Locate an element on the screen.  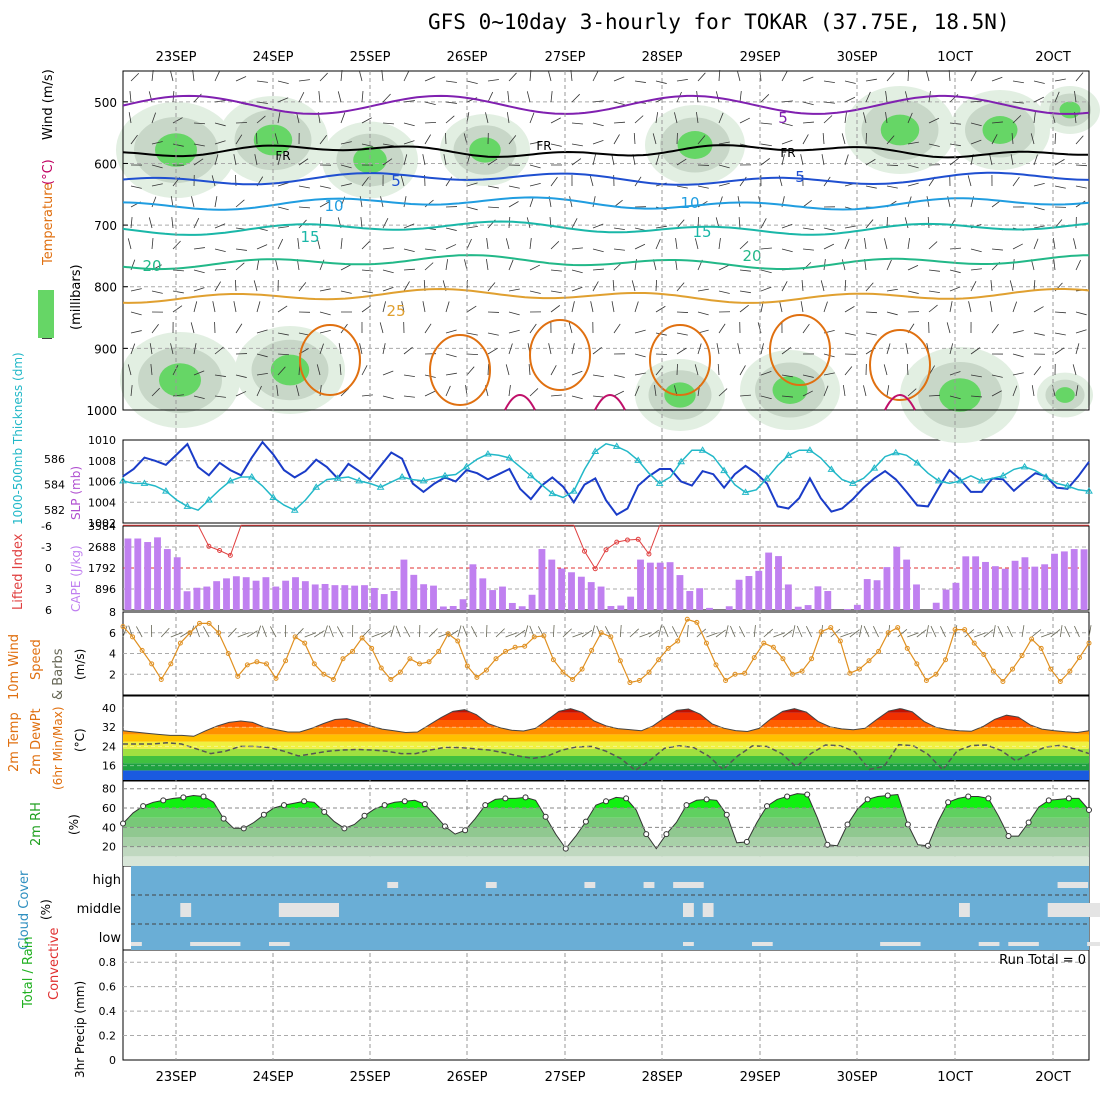
date-label-top: 23SEP is located at coordinates (176, 57).